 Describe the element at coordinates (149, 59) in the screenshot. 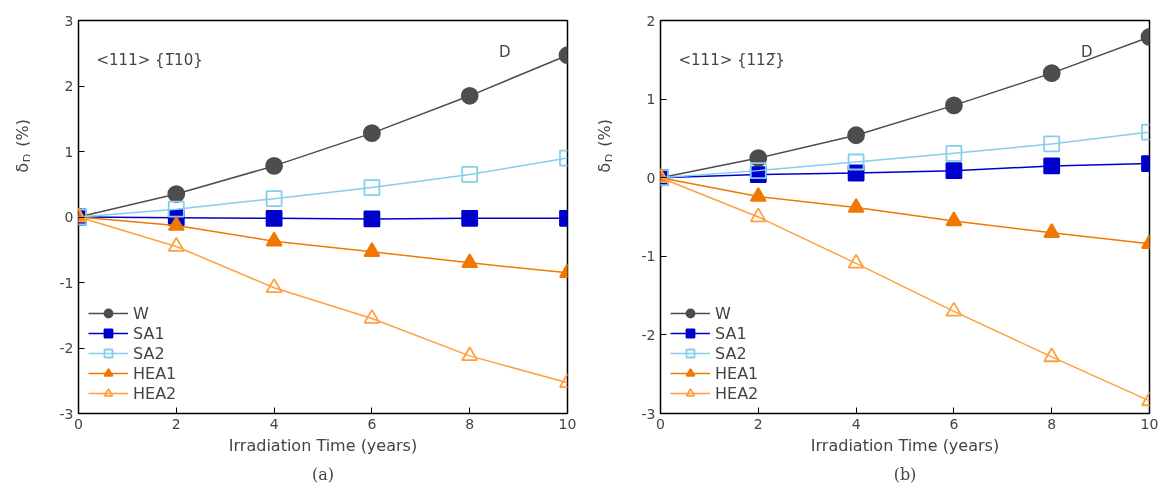

I see `annotation: <111> {1̅10}` at that location.